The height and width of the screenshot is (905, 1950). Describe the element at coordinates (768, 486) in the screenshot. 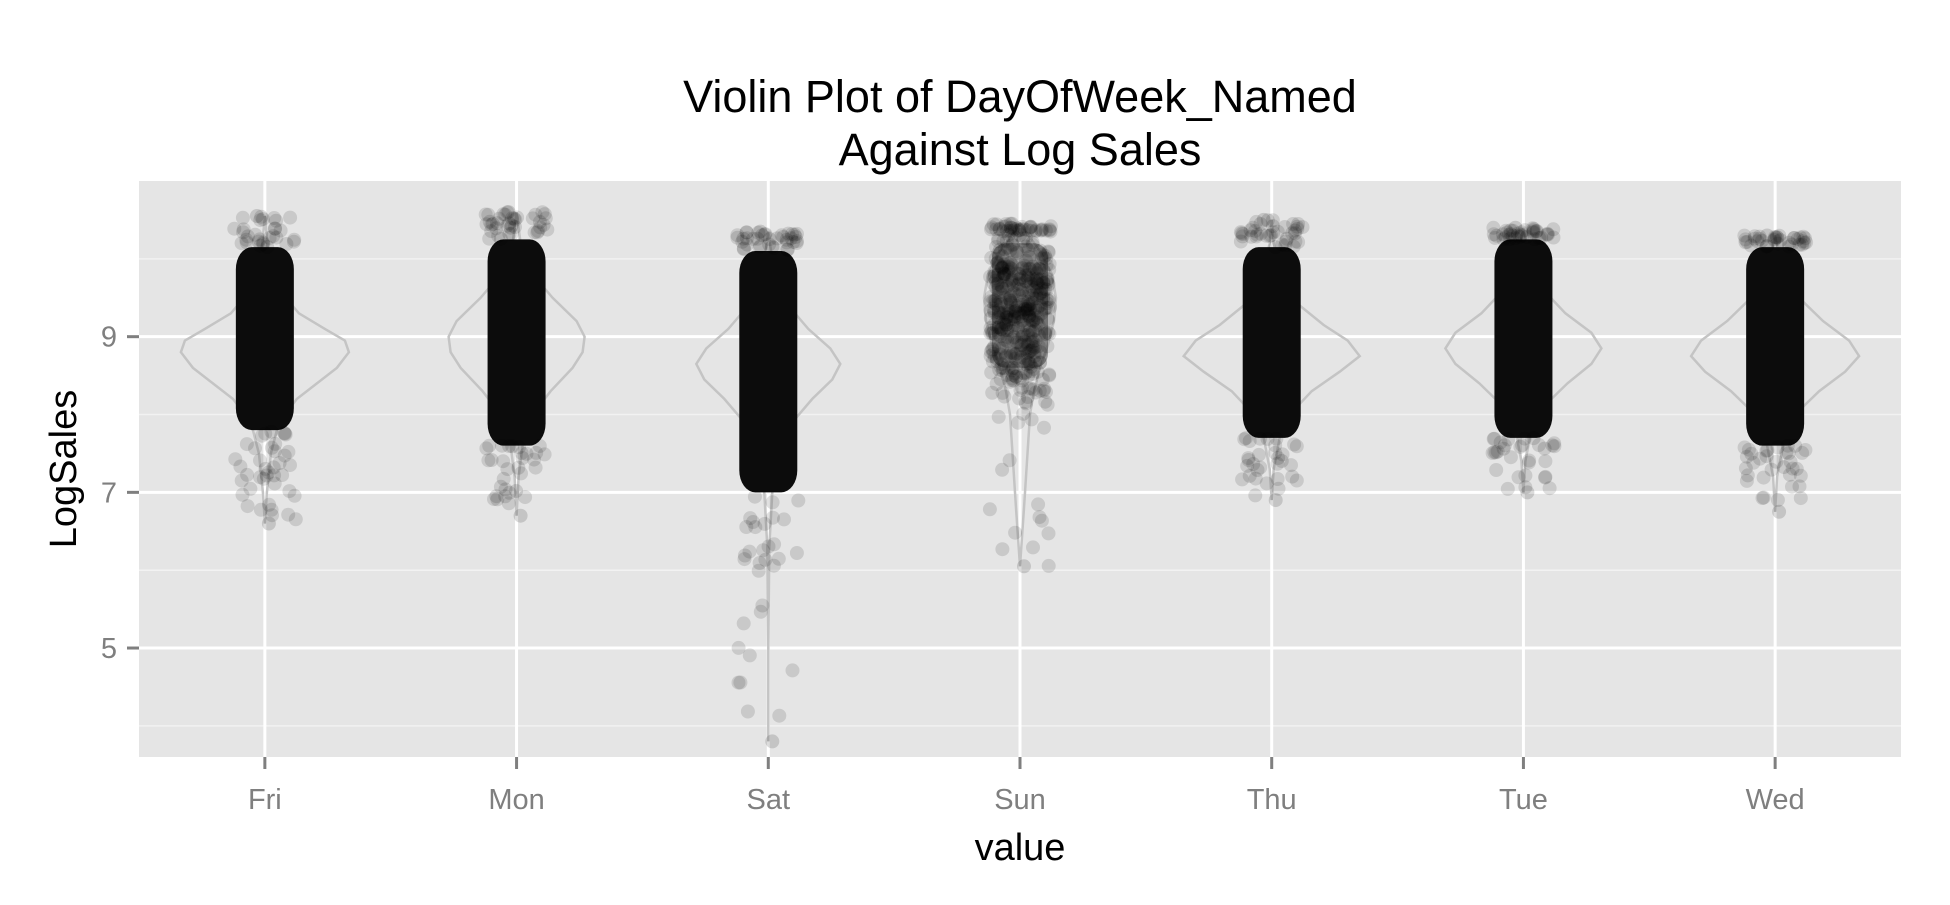

I see `violin-group-sat` at that location.